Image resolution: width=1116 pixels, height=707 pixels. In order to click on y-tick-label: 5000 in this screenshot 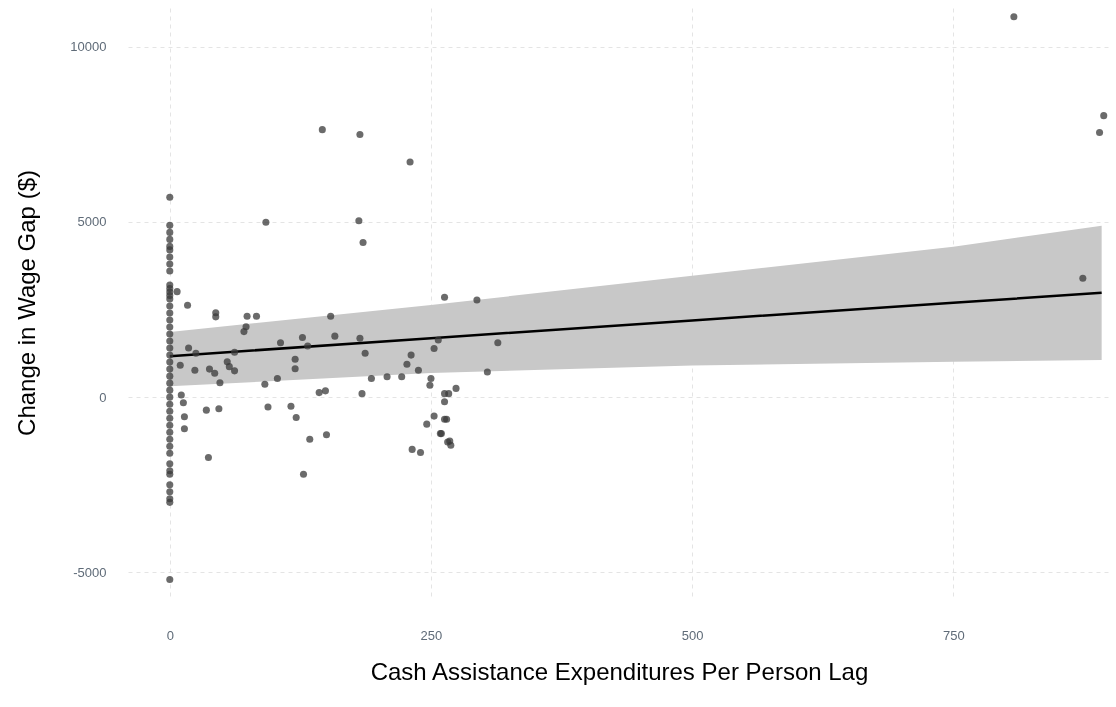, I will do `click(92, 222)`.